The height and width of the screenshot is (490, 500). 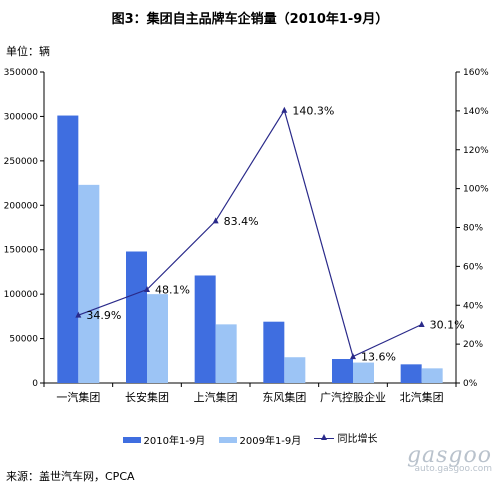 What do you see at coordinates (216, 397) in the screenshot?
I see `category-label: 上汽集团` at bounding box center [216, 397].